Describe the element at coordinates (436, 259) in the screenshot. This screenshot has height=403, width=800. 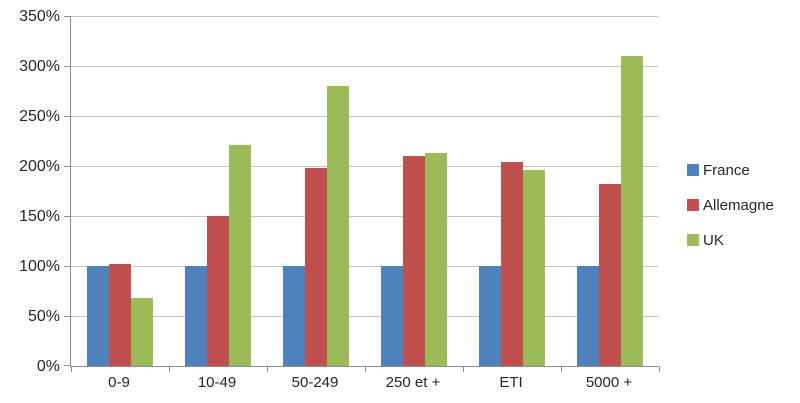
I see `bar-uk-250 et +` at that location.